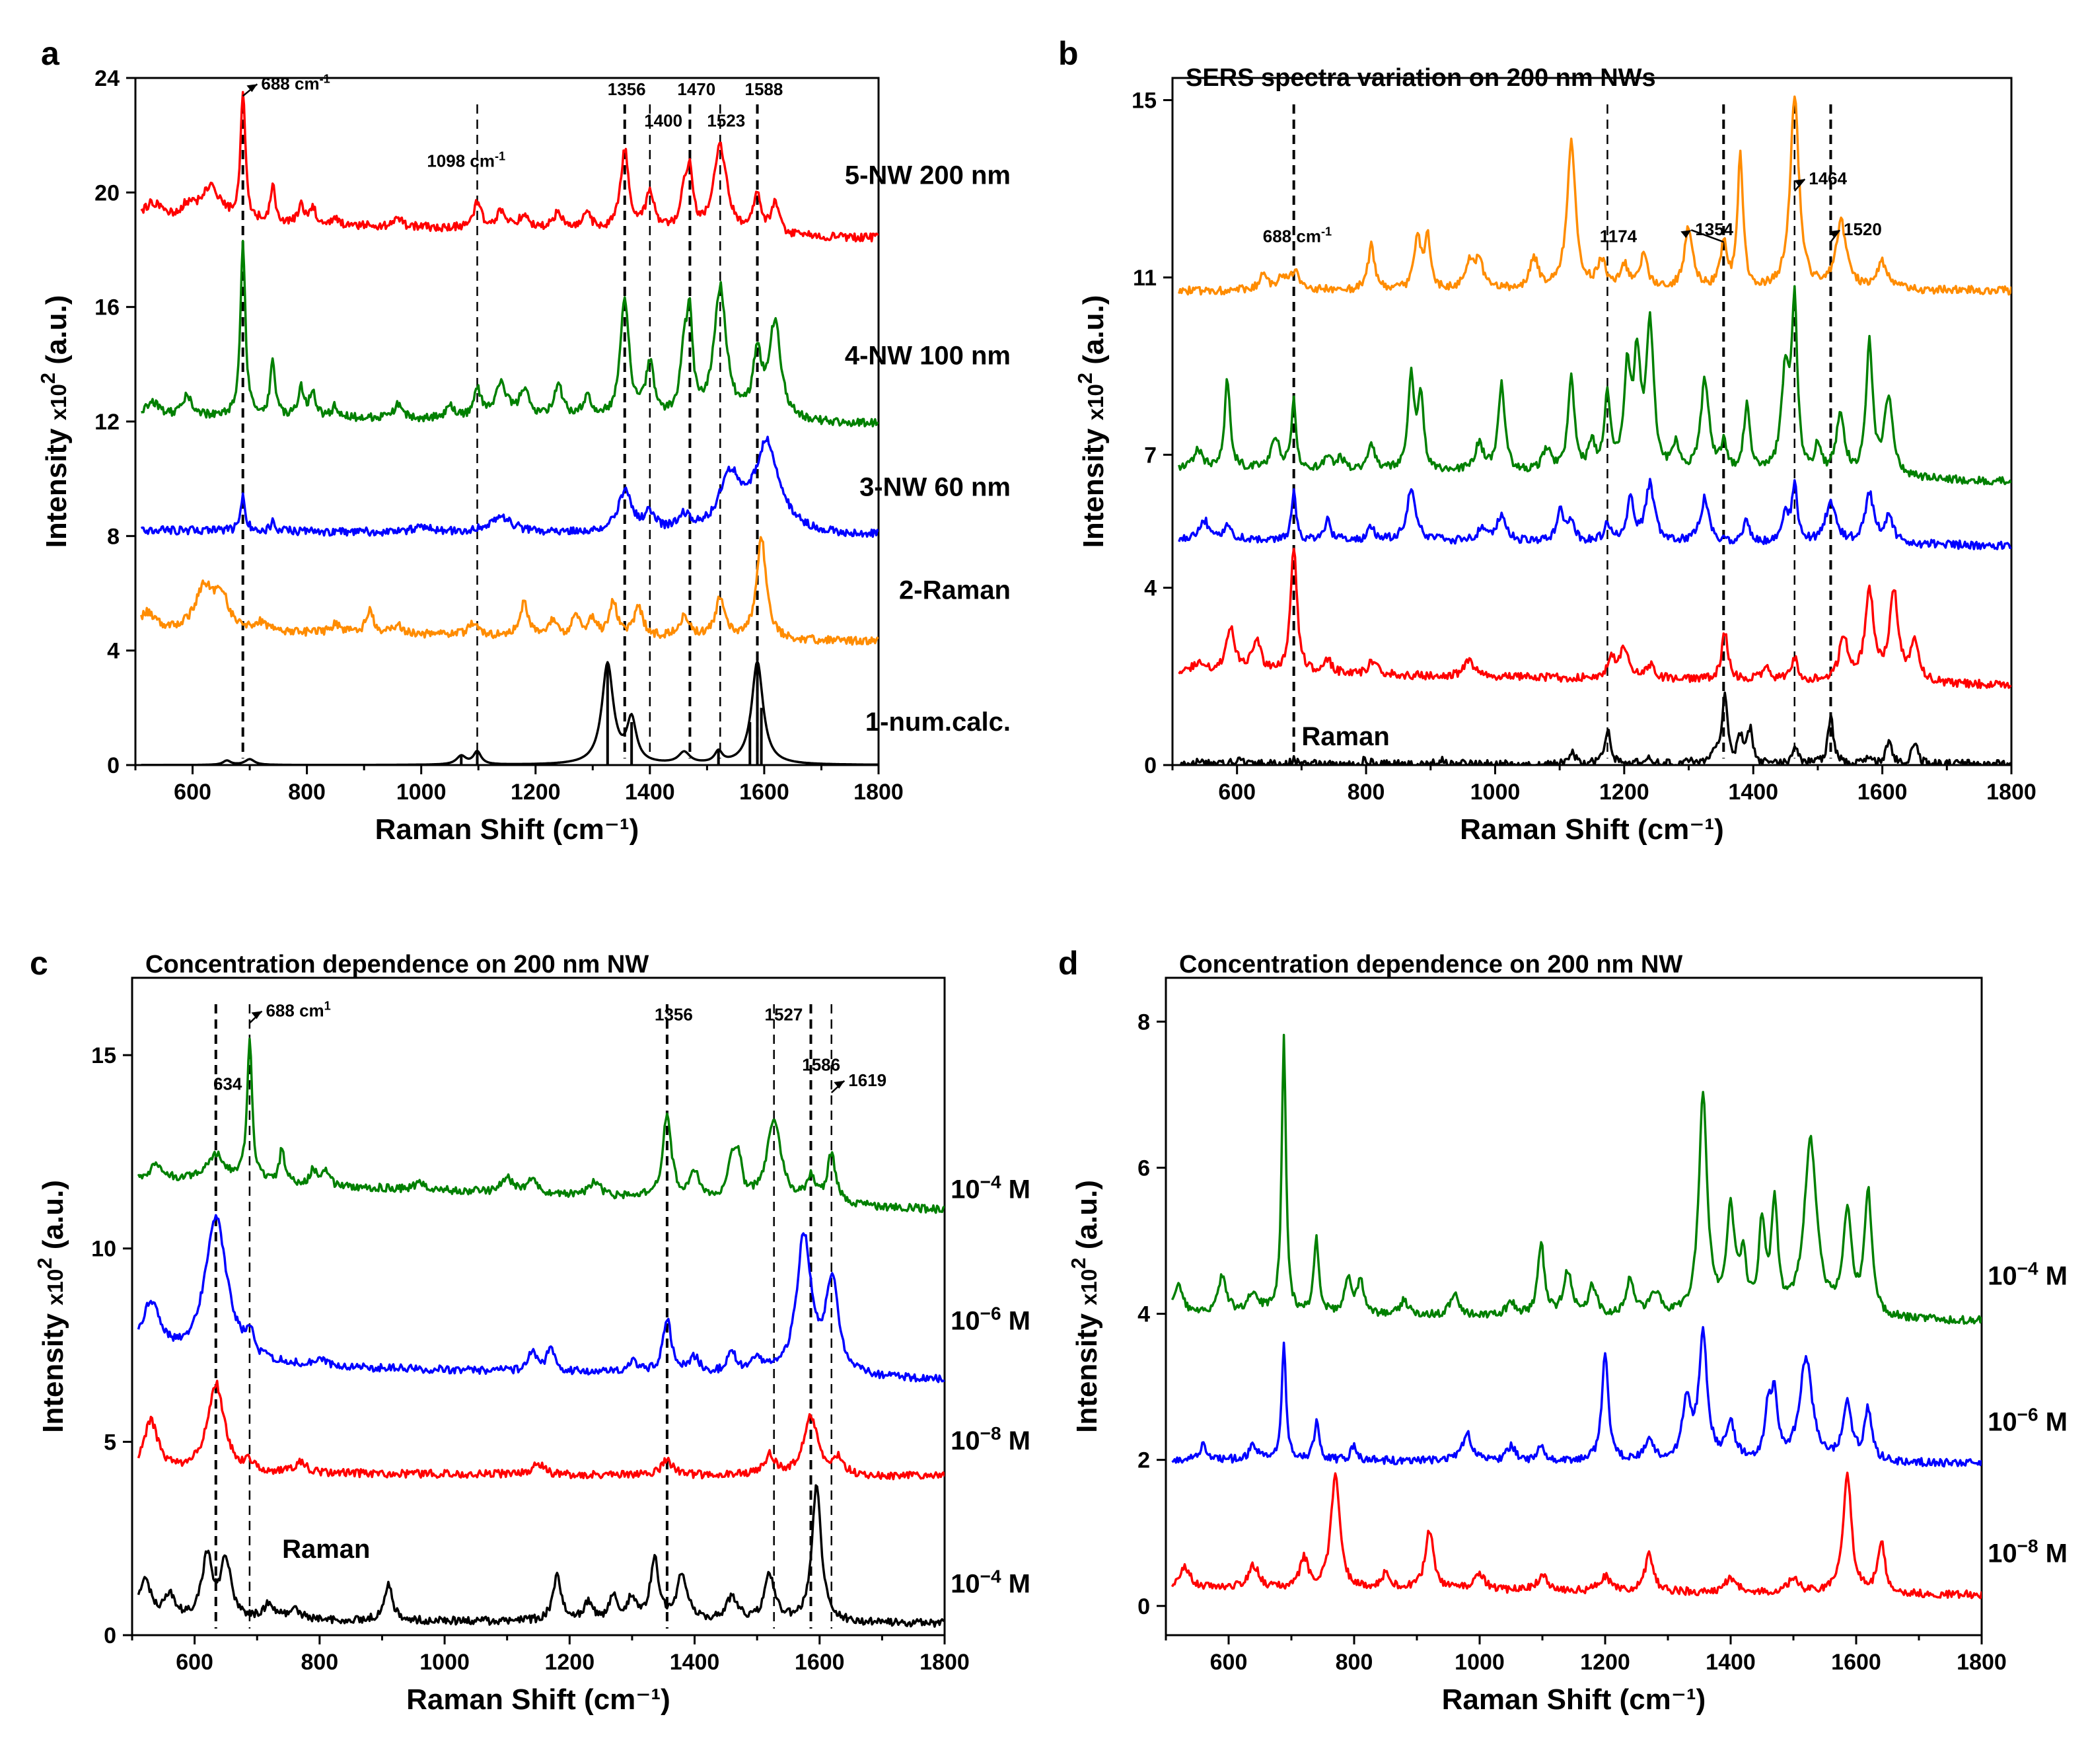 This screenshot has width=2090, height=1764. I want to click on series-label: 1-num.calc., so click(938, 722).